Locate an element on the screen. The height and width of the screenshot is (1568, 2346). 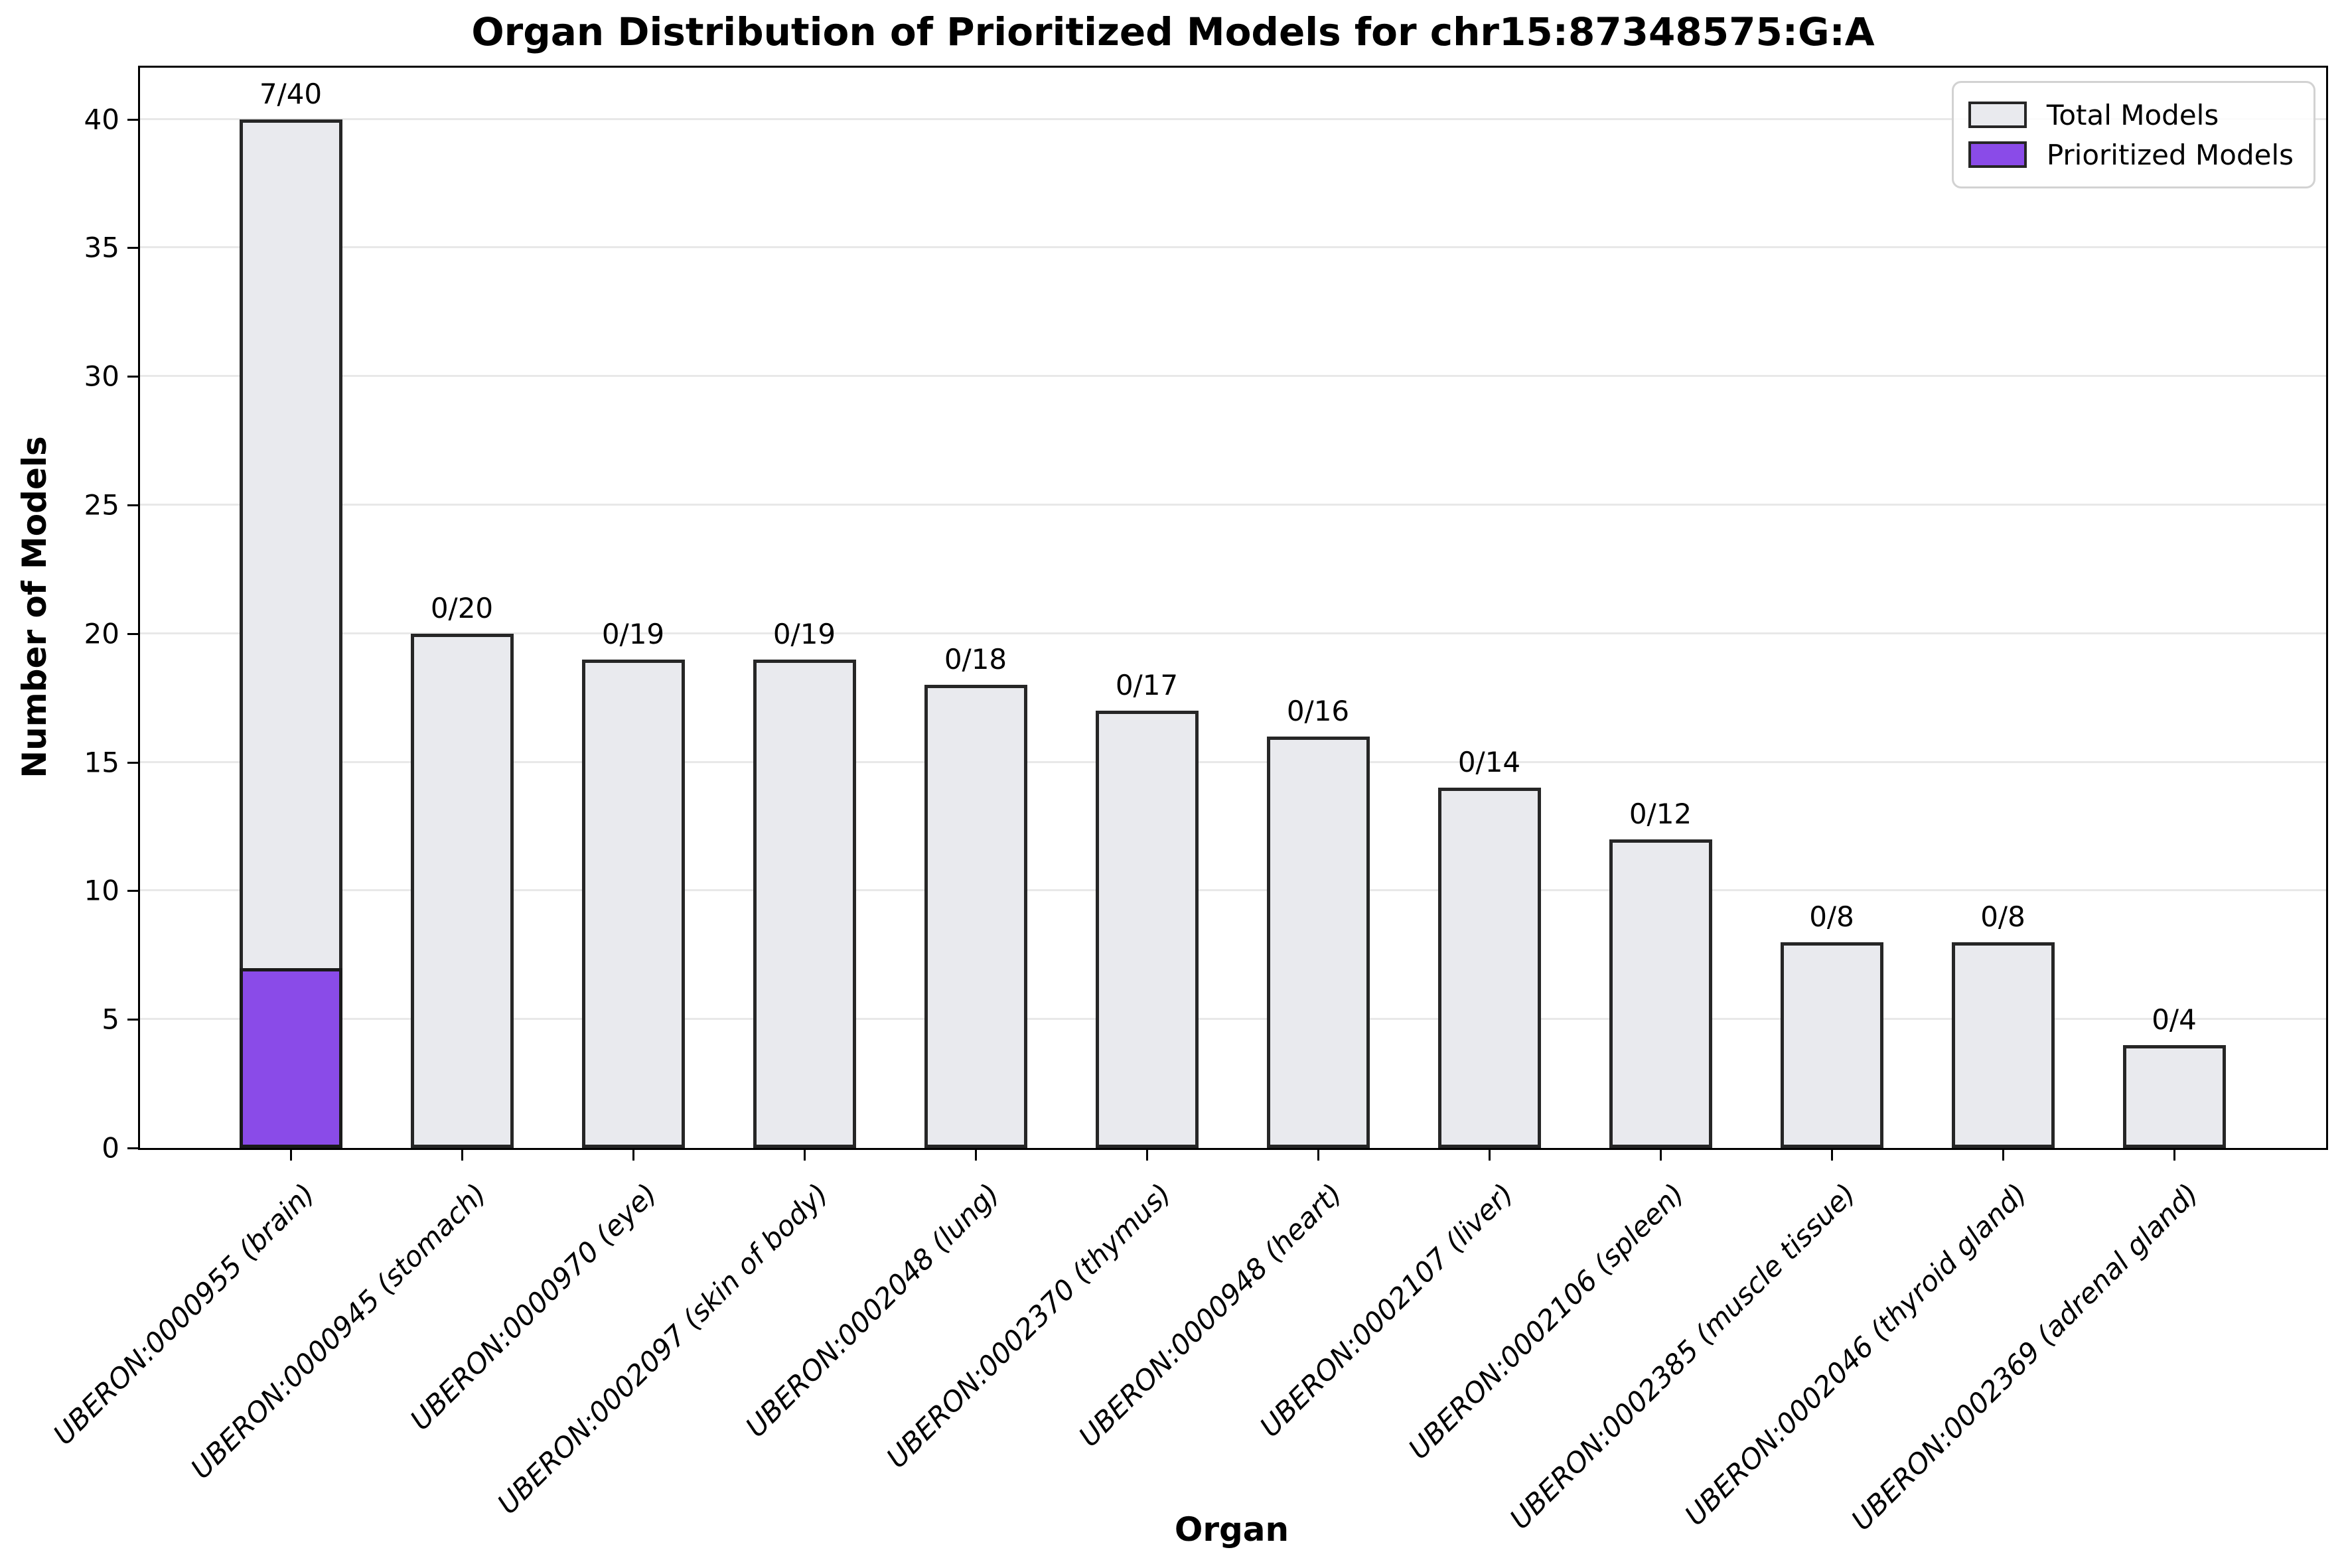
y-tick-label: 0 is located at coordinates (110, 1148).